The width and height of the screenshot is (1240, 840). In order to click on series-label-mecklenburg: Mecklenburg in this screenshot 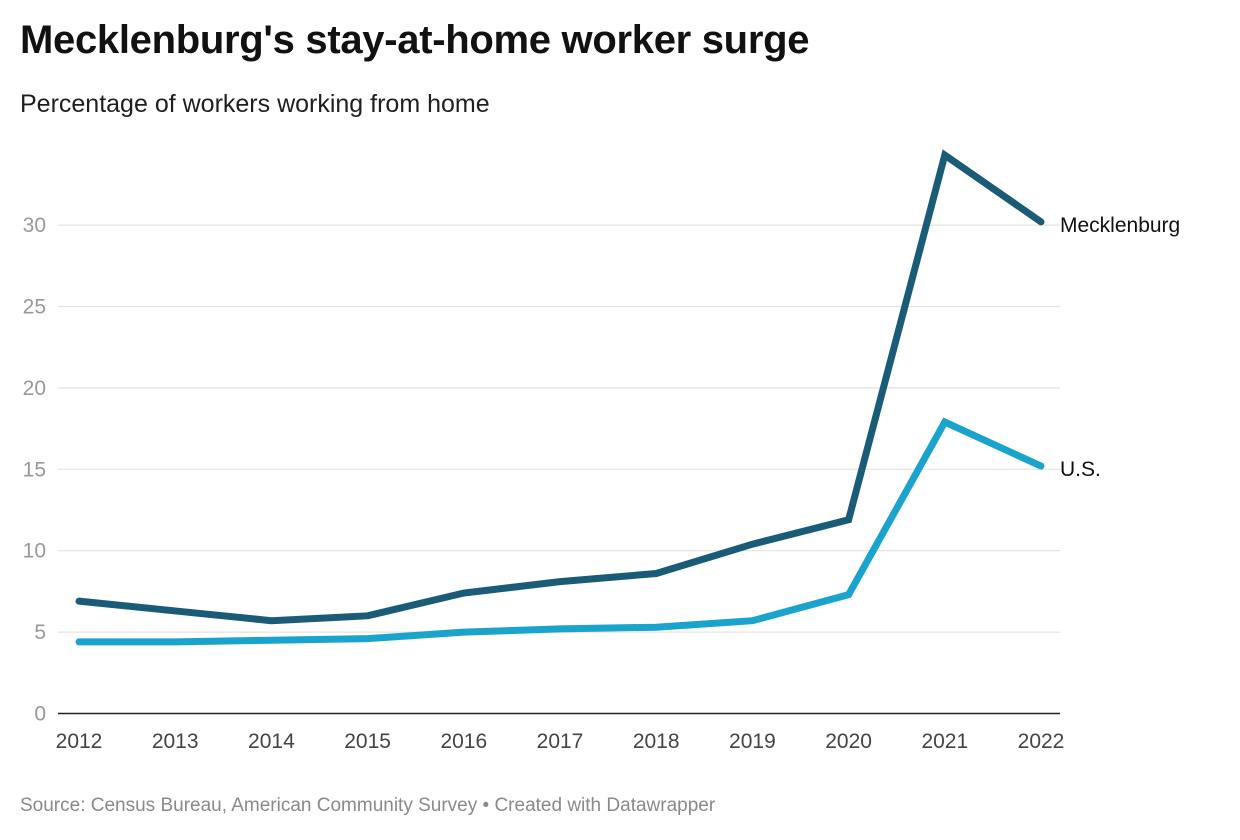, I will do `click(1120, 225)`.